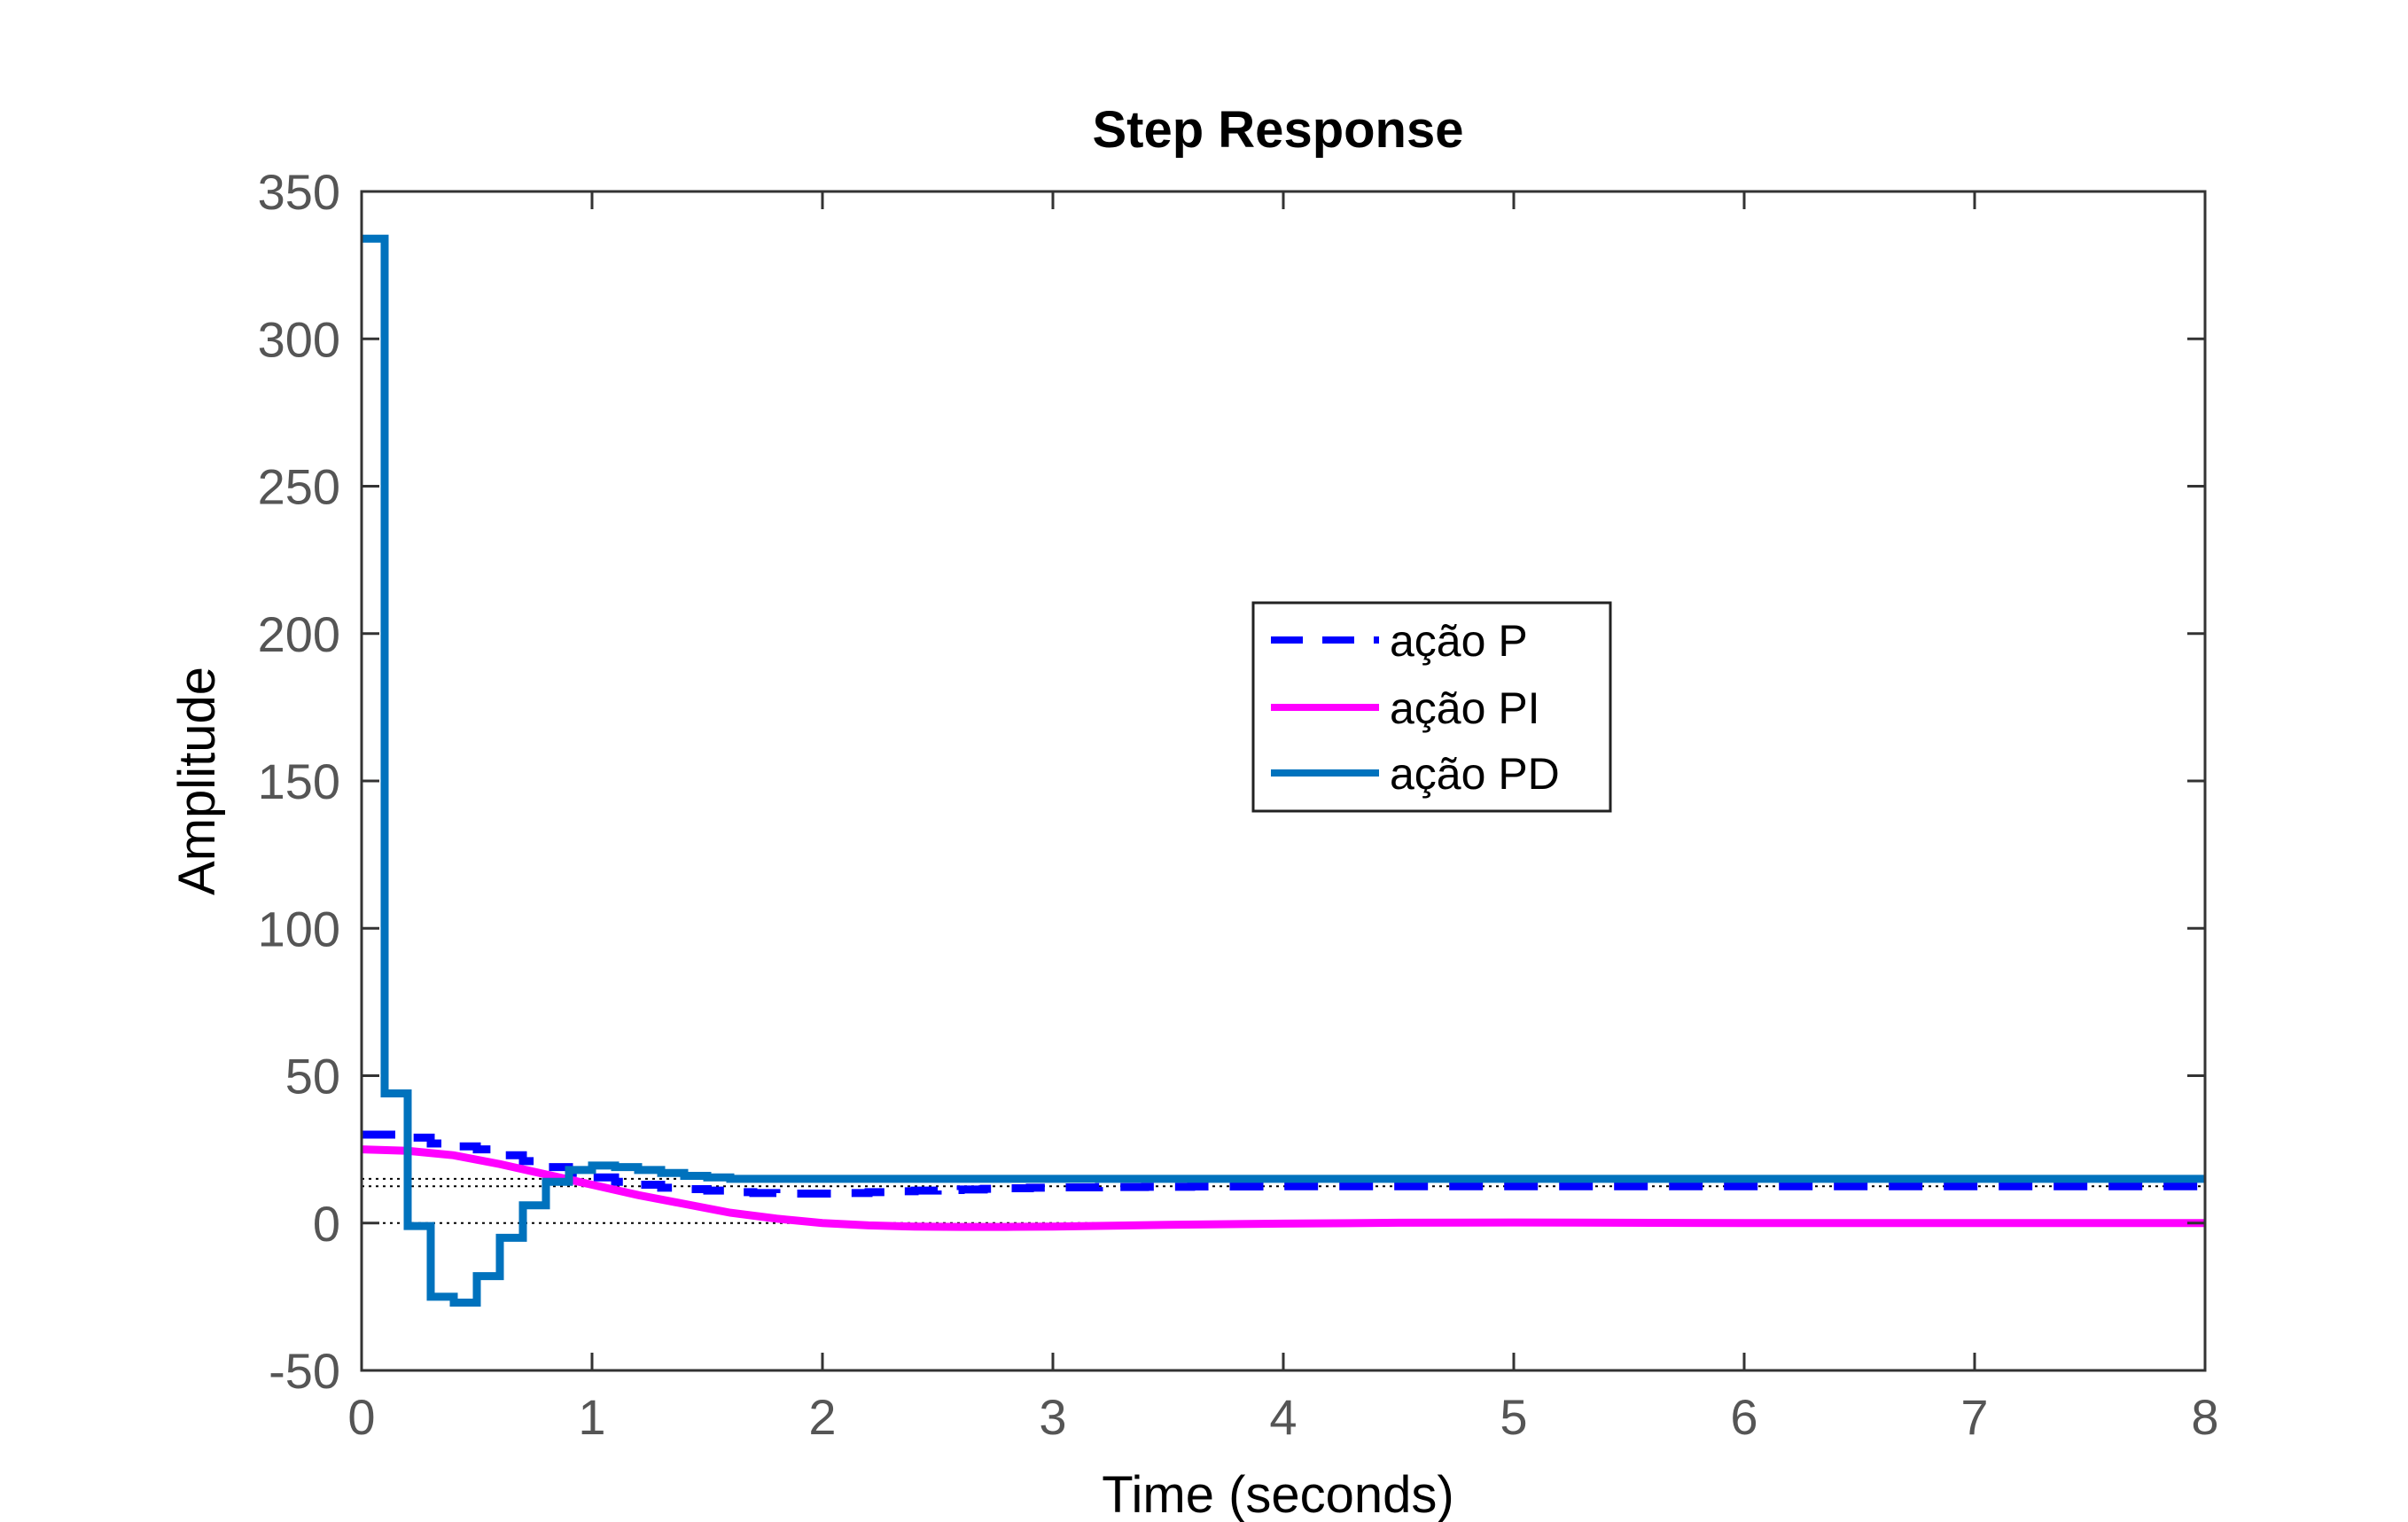 Image resolution: width=2408 pixels, height=1522 pixels. Describe the element at coordinates (1743, 1417) in the screenshot. I see `x-tick-label: 6` at that location.